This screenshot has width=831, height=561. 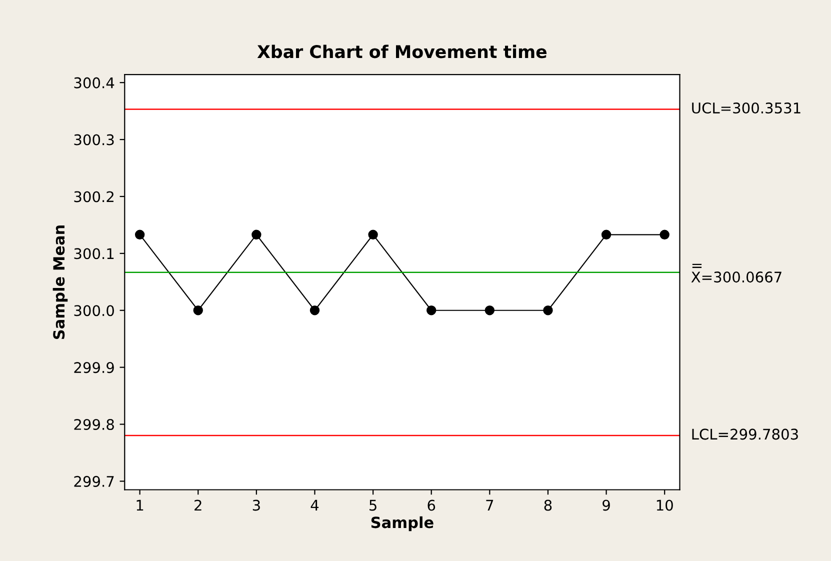 What do you see at coordinates (60, 282) in the screenshot?
I see `y-axis-title: Sample Mean` at bounding box center [60, 282].